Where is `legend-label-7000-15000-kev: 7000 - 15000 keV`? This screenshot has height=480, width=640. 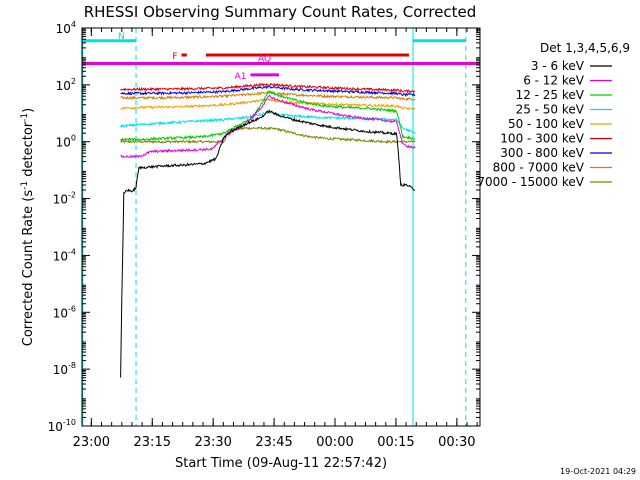
legend-label-7000-15000-kev: 7000 - 15000 keV is located at coordinates (530, 182).